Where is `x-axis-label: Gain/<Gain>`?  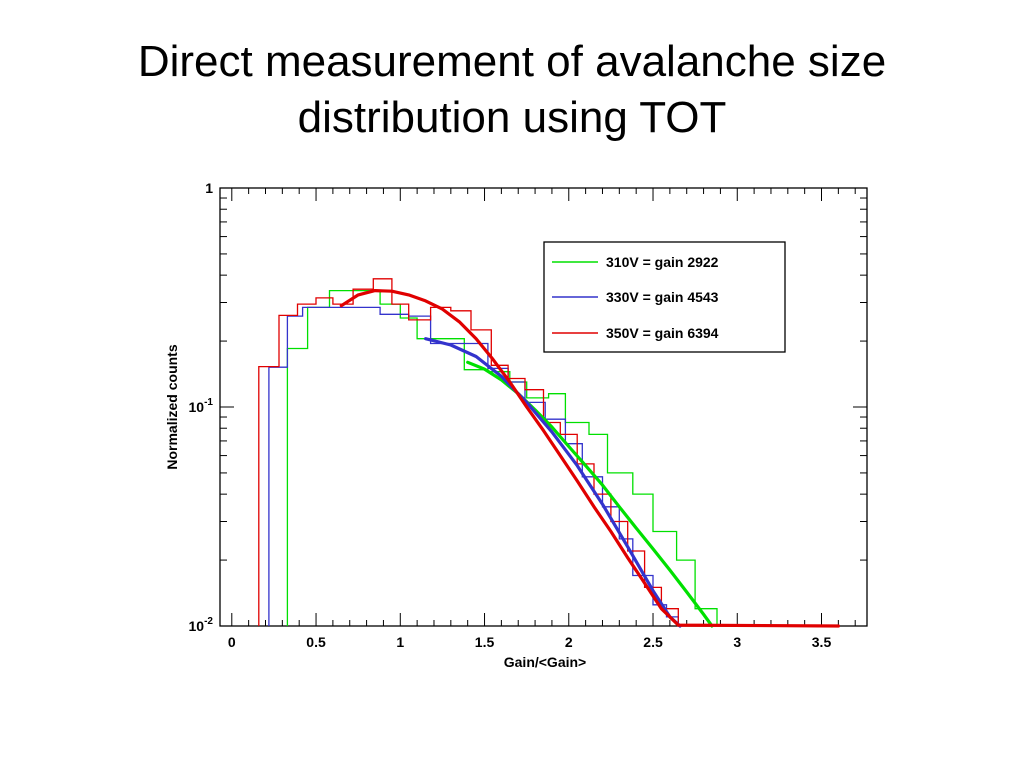 x-axis-label: Gain/<Gain> is located at coordinates (545, 662).